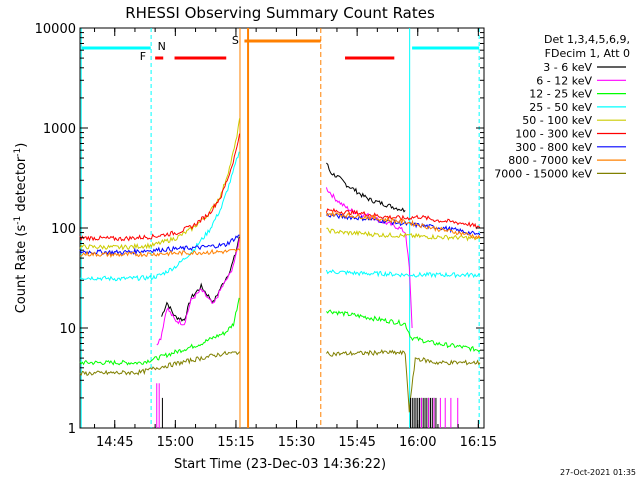  Describe the element at coordinates (564, 80) in the screenshot. I see `legend-label: 6 - 12 keV` at that location.